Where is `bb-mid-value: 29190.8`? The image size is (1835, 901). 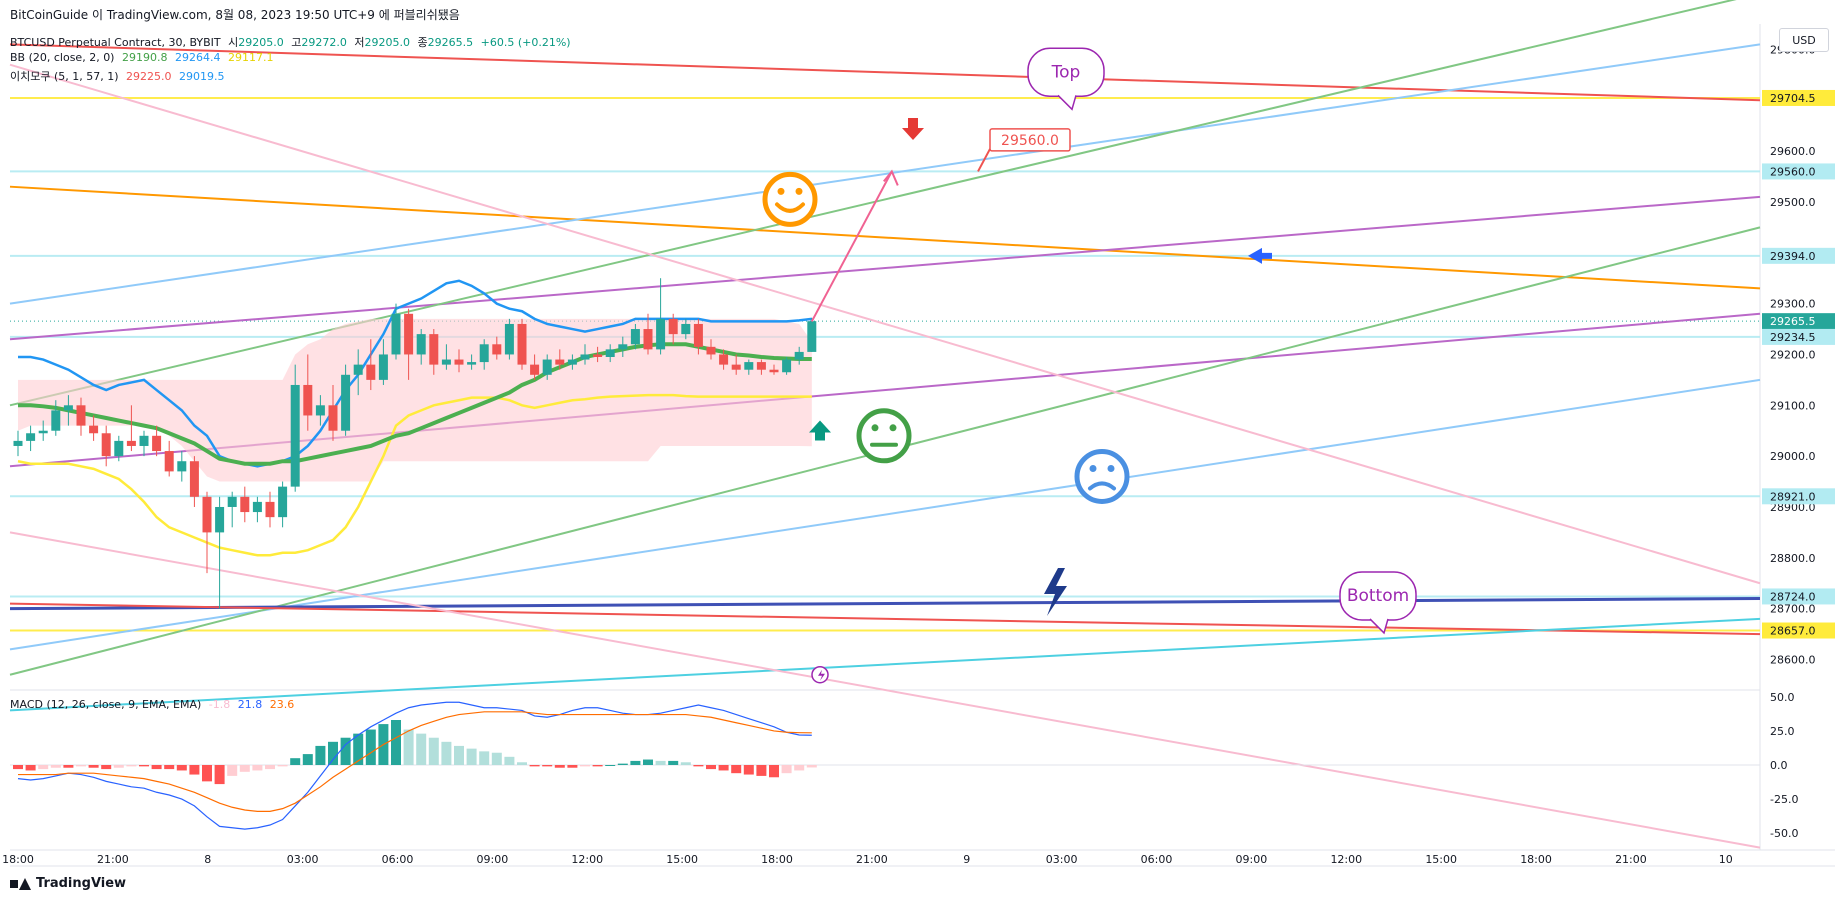 bb-mid-value: 29190.8 is located at coordinates (144, 57).